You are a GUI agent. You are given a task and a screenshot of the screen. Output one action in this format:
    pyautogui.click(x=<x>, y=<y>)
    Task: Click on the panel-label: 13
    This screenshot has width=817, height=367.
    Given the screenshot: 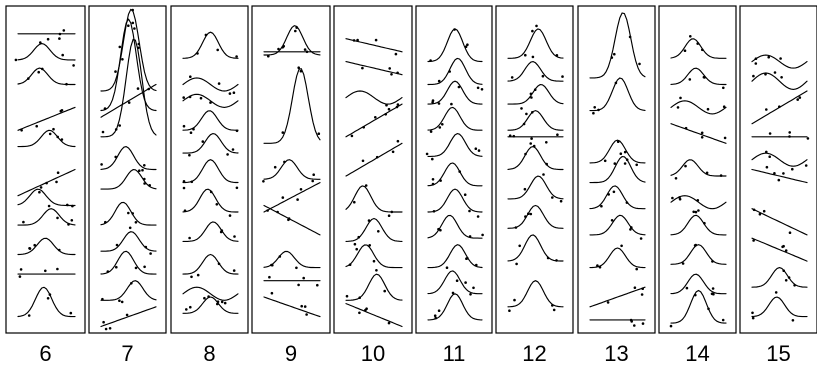 What is the action you would take?
    pyautogui.click(x=616, y=353)
    